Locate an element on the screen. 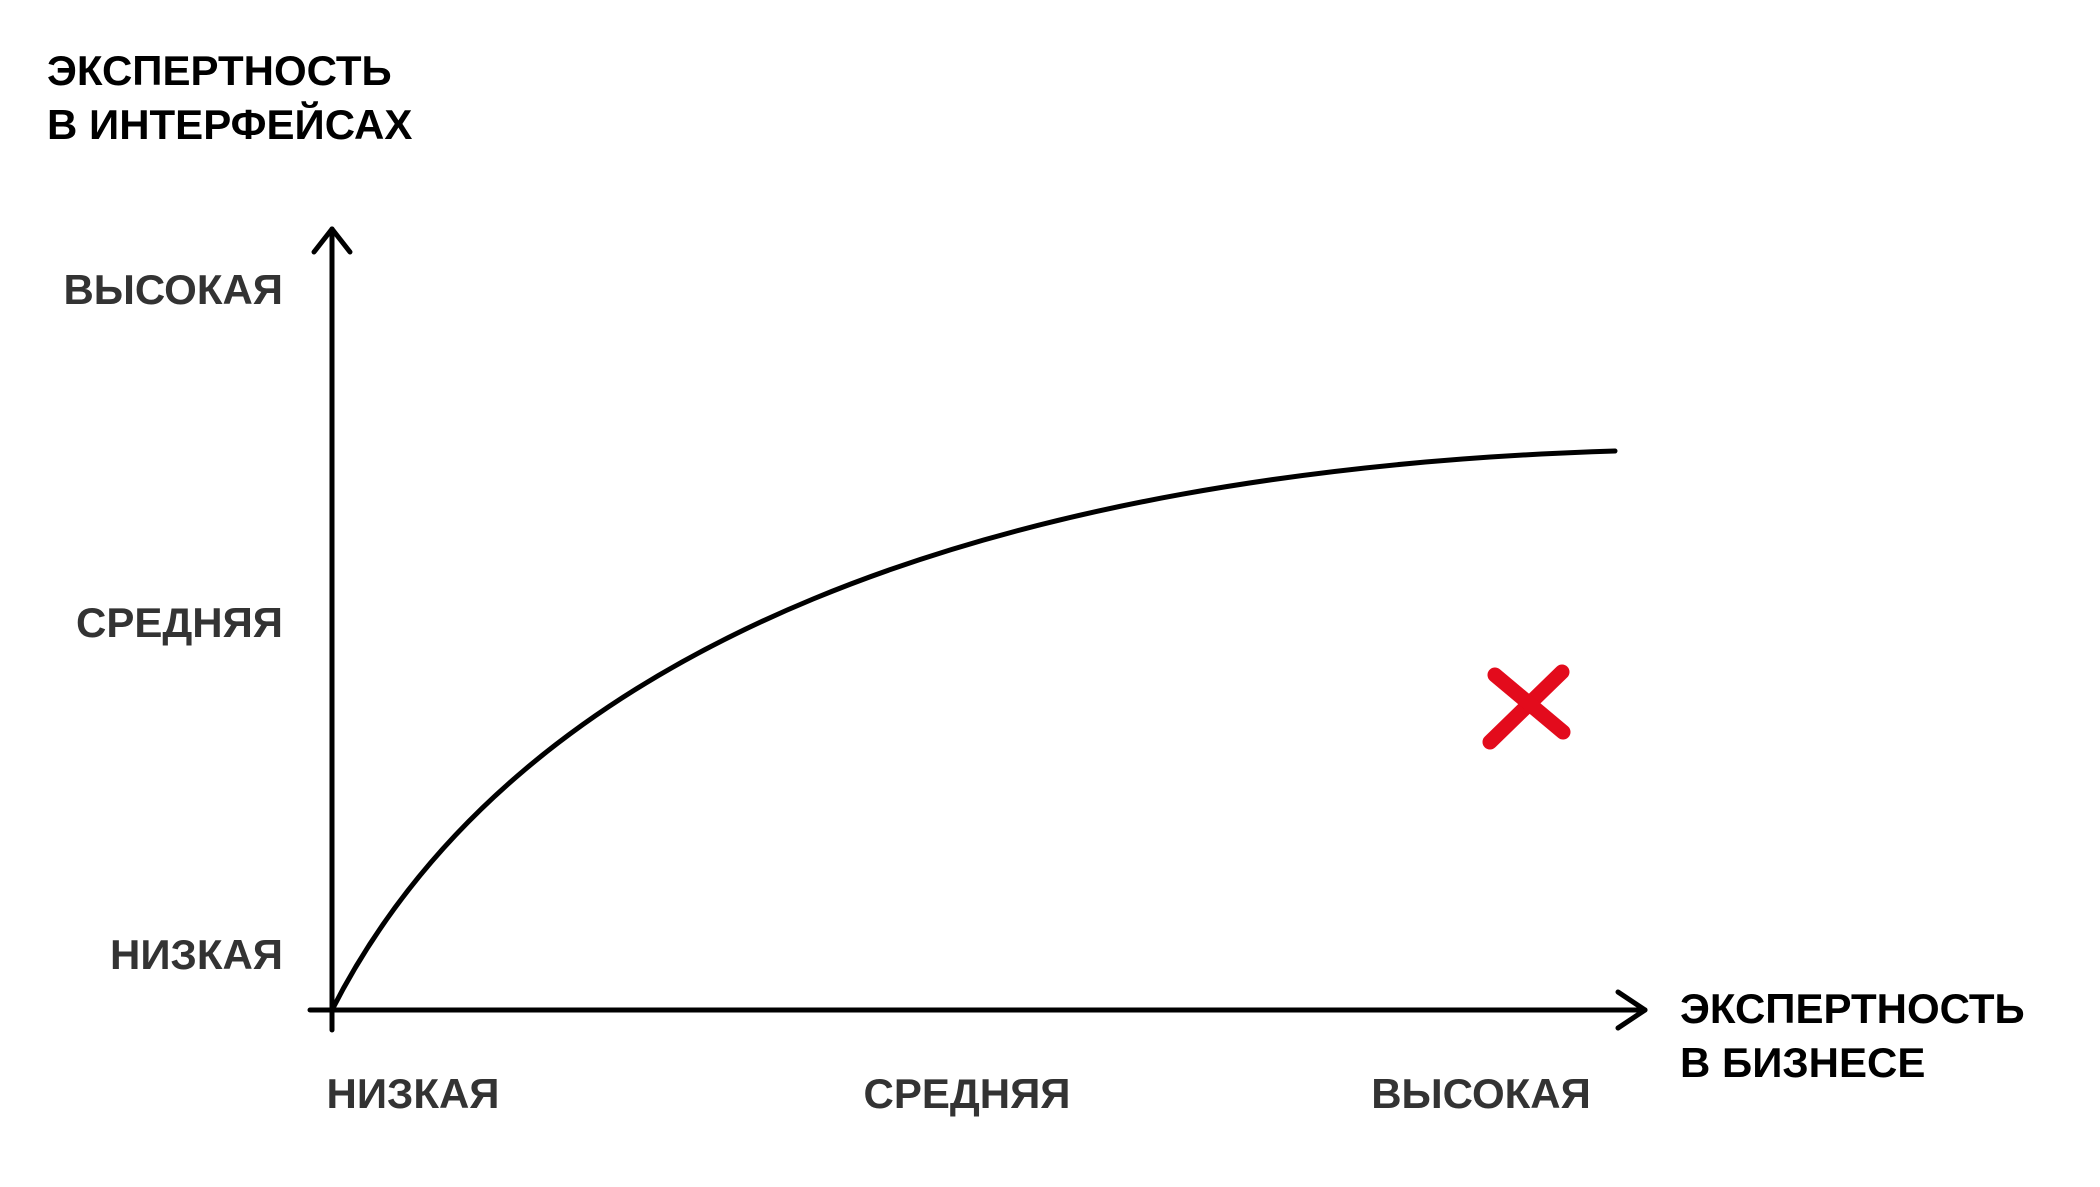  y-axis-title: ЭКСПЕРТНОСТЬ is located at coordinates (219, 70).